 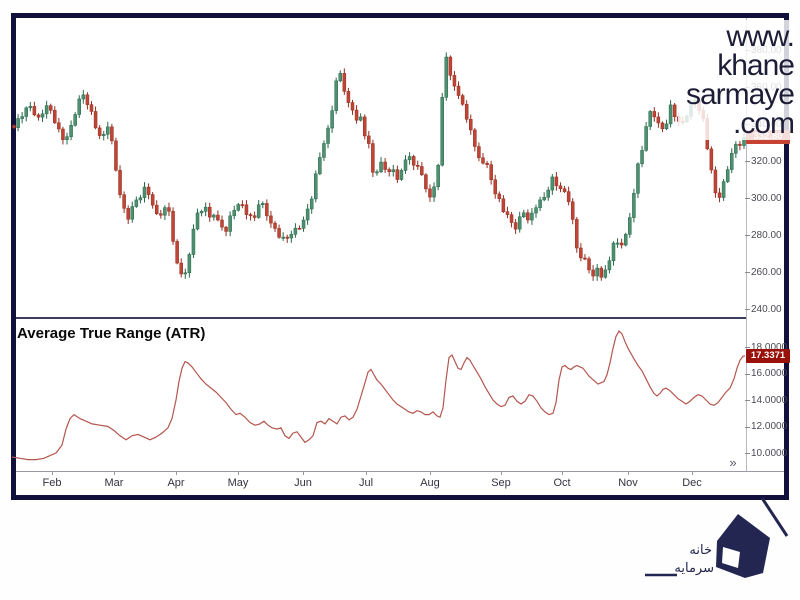 I want to click on atr-axis-label: 12.0000, so click(x=769, y=426).